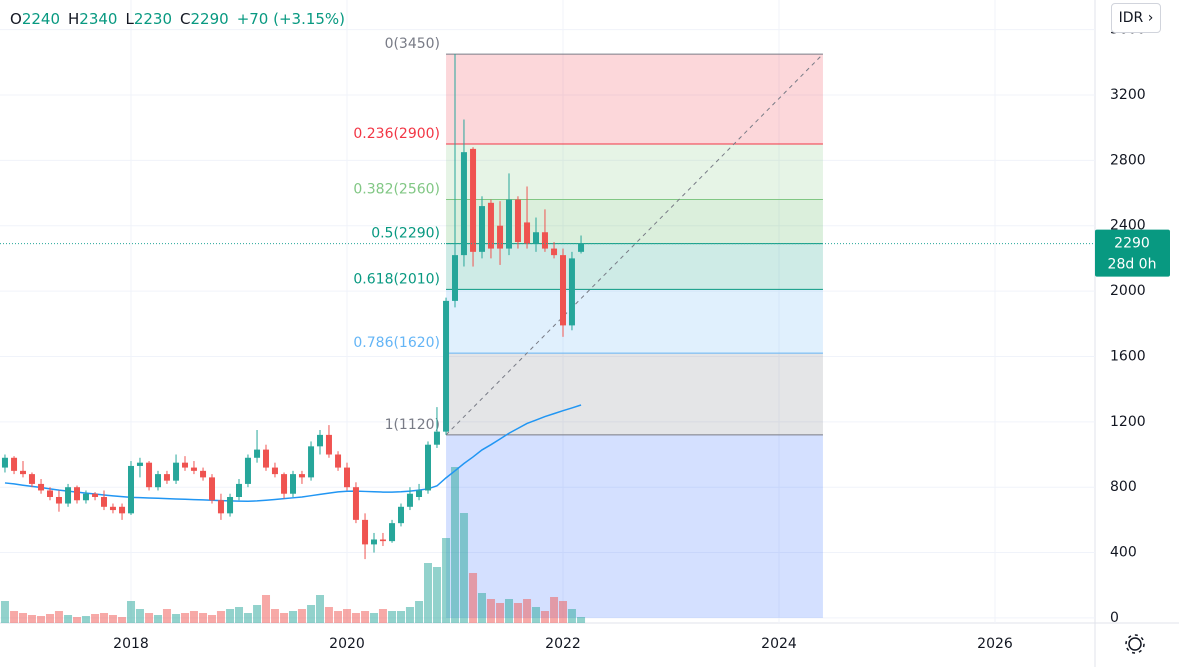 The width and height of the screenshot is (1179, 667). I want to click on fib-label: 1(1120), so click(412, 425).